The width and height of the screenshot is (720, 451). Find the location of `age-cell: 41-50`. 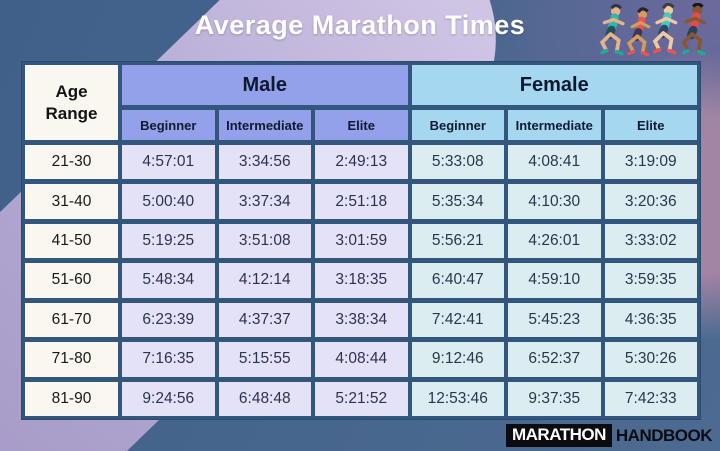

age-cell: 41-50 is located at coordinates (71, 241).